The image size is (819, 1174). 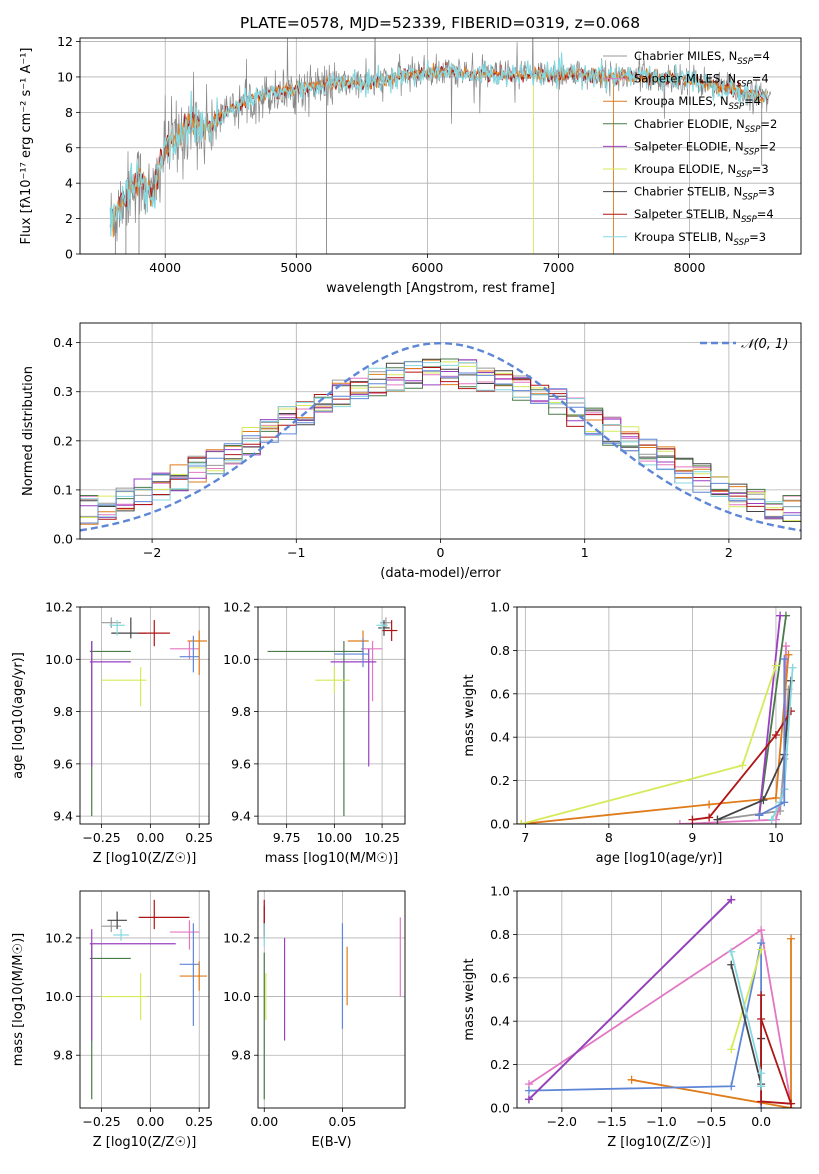 I want to click on x-axis-label: E(B-V), so click(x=331, y=1142).